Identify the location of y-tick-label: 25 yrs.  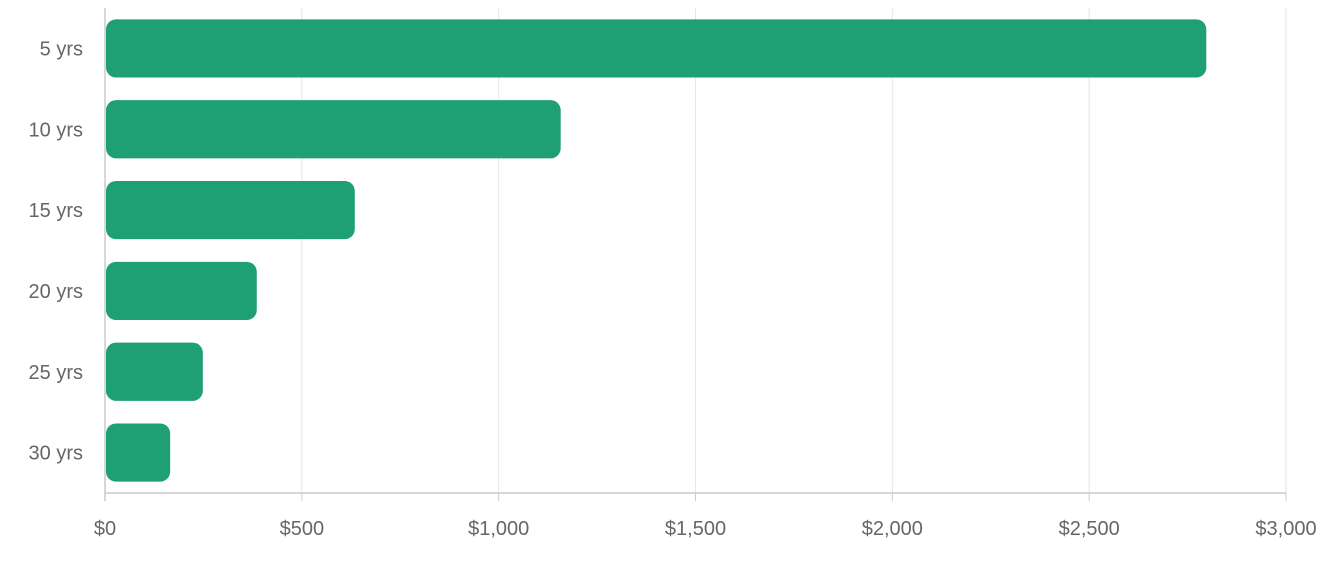
(56, 373).